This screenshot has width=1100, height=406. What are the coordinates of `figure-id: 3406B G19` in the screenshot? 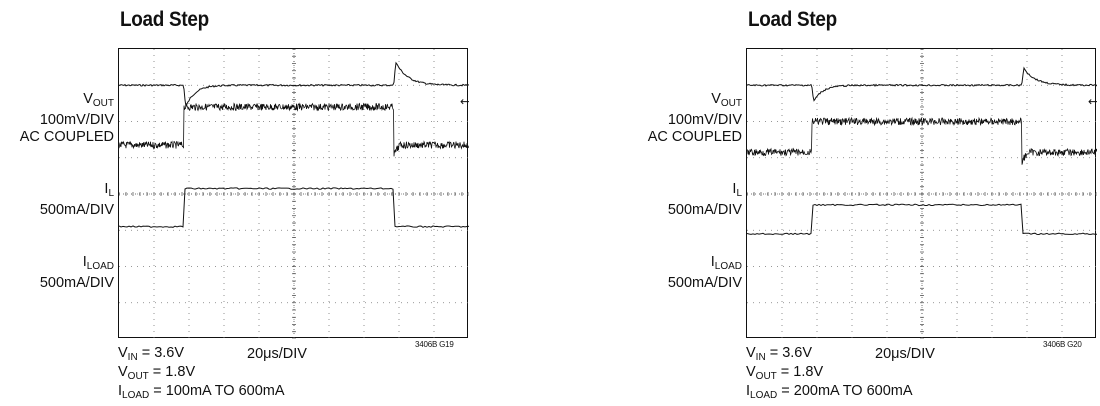 It's located at (434, 344).